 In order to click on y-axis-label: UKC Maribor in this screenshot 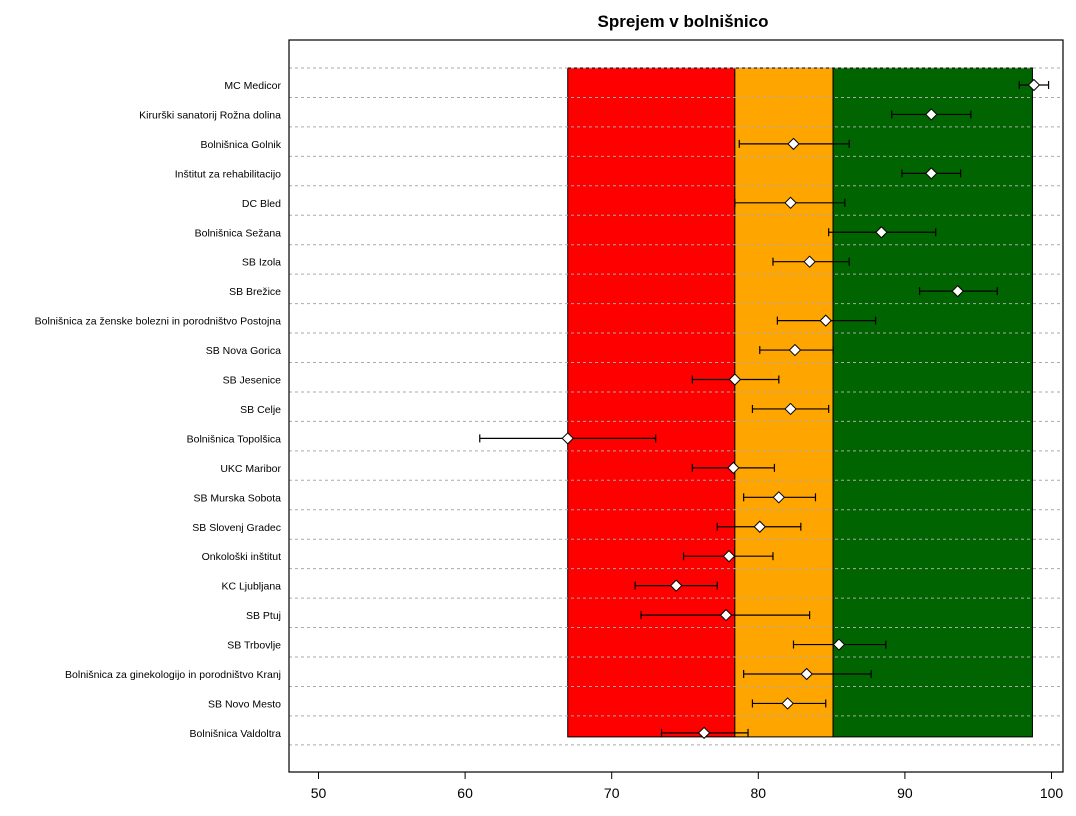, I will do `click(250, 469)`.